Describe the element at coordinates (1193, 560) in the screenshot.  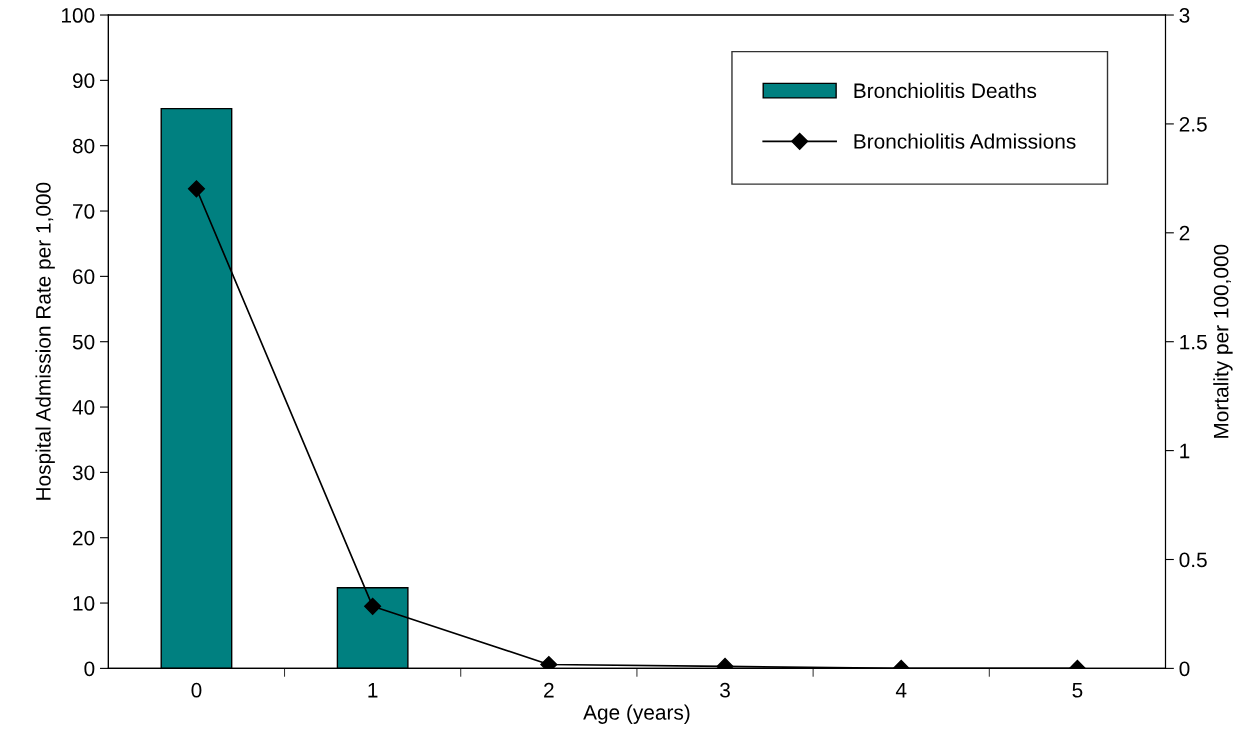
I see `y2-tick-label: 0.5` at that location.